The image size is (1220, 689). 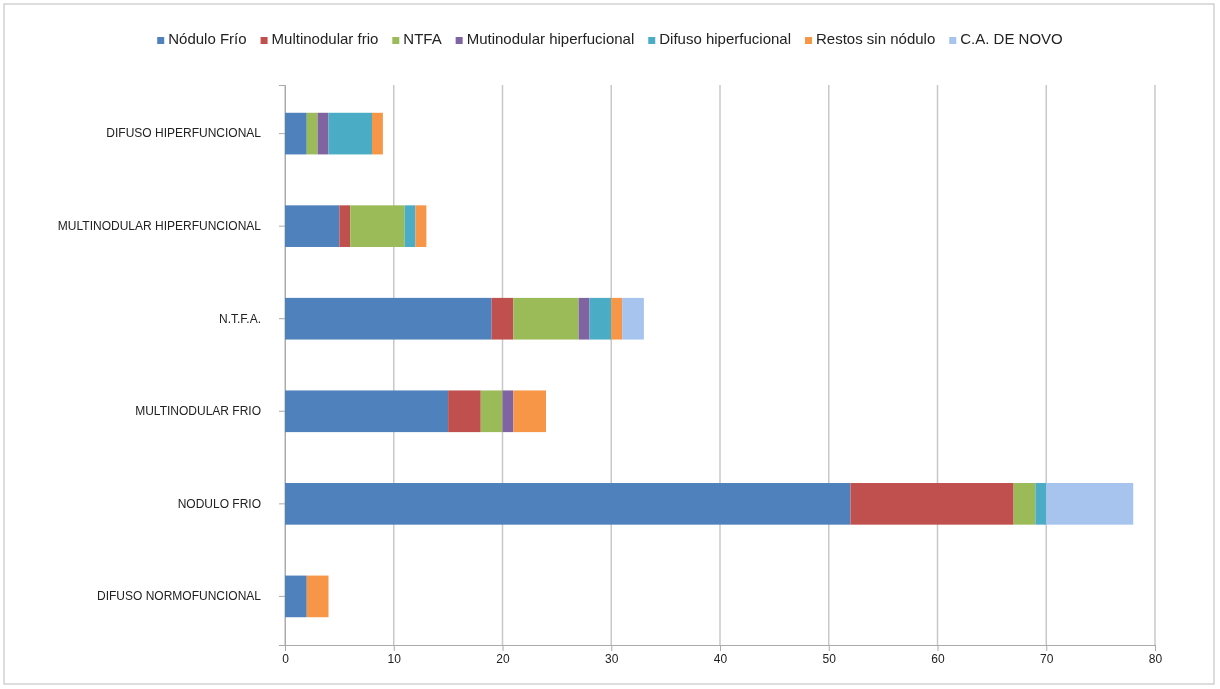 I want to click on y-tick-label: MULTINODULAR HIPERFUNCIONAL, so click(x=159, y=226).